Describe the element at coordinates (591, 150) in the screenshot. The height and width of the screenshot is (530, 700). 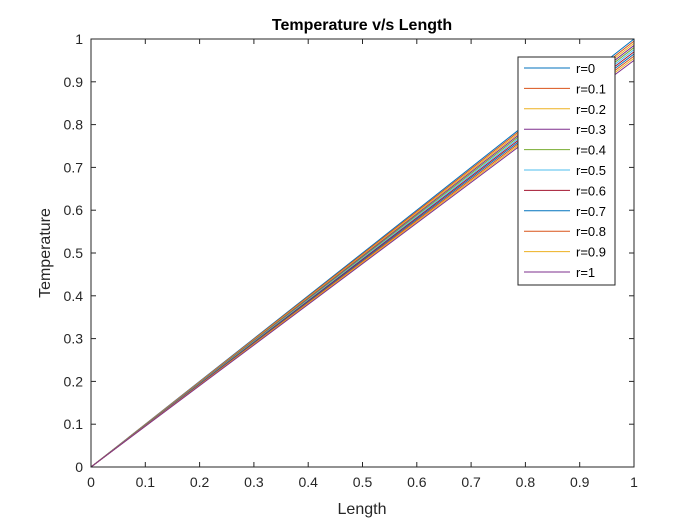
I see `legend-label: r=0.4` at that location.